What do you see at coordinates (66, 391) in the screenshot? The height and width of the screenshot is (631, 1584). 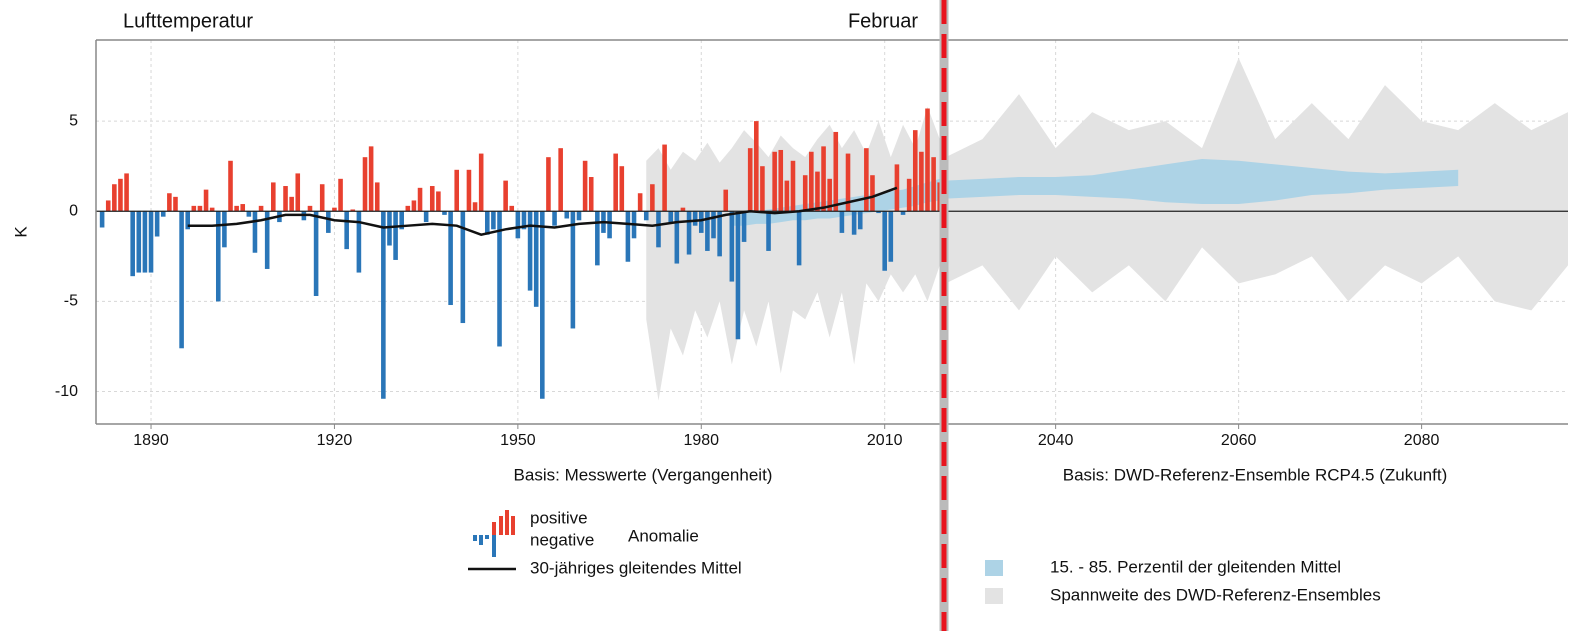 I see `y-tick-label: -10` at bounding box center [66, 391].